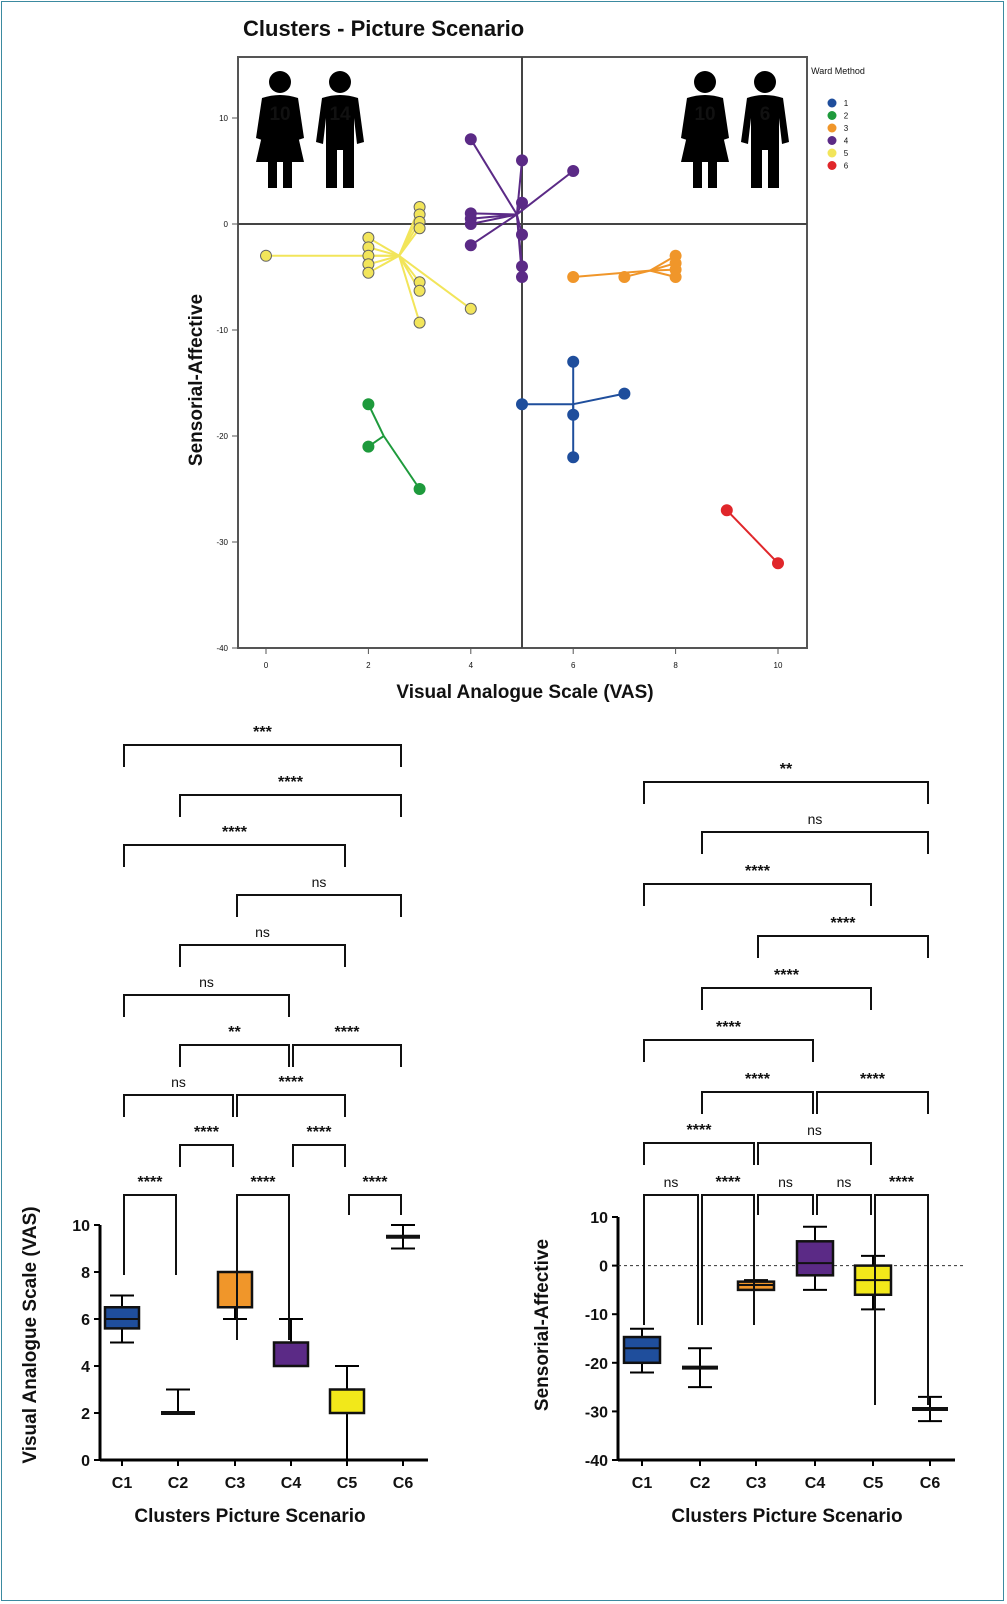  I want to click on box-C4, so click(291, 1354).